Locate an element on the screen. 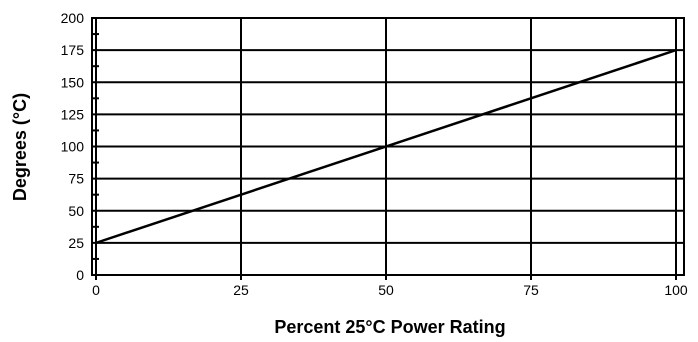 Image resolution: width=698 pixels, height=342 pixels. y-tick-label: 175 is located at coordinates (73, 50).